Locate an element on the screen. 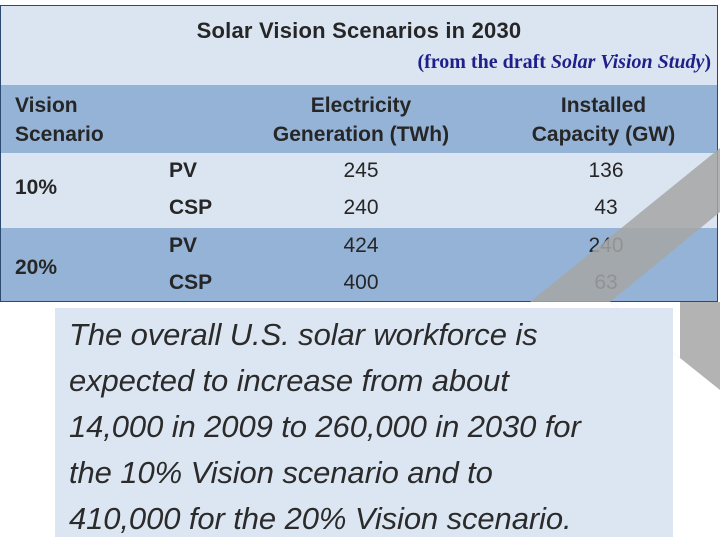 The image size is (720, 542). header-col3-line1: Installed is located at coordinates (603, 105).